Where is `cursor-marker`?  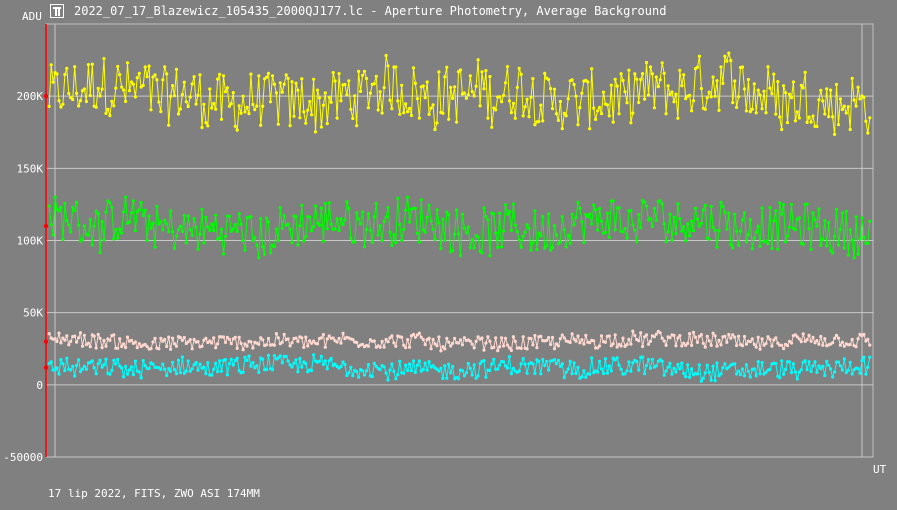 cursor-marker is located at coordinates (46, 96).